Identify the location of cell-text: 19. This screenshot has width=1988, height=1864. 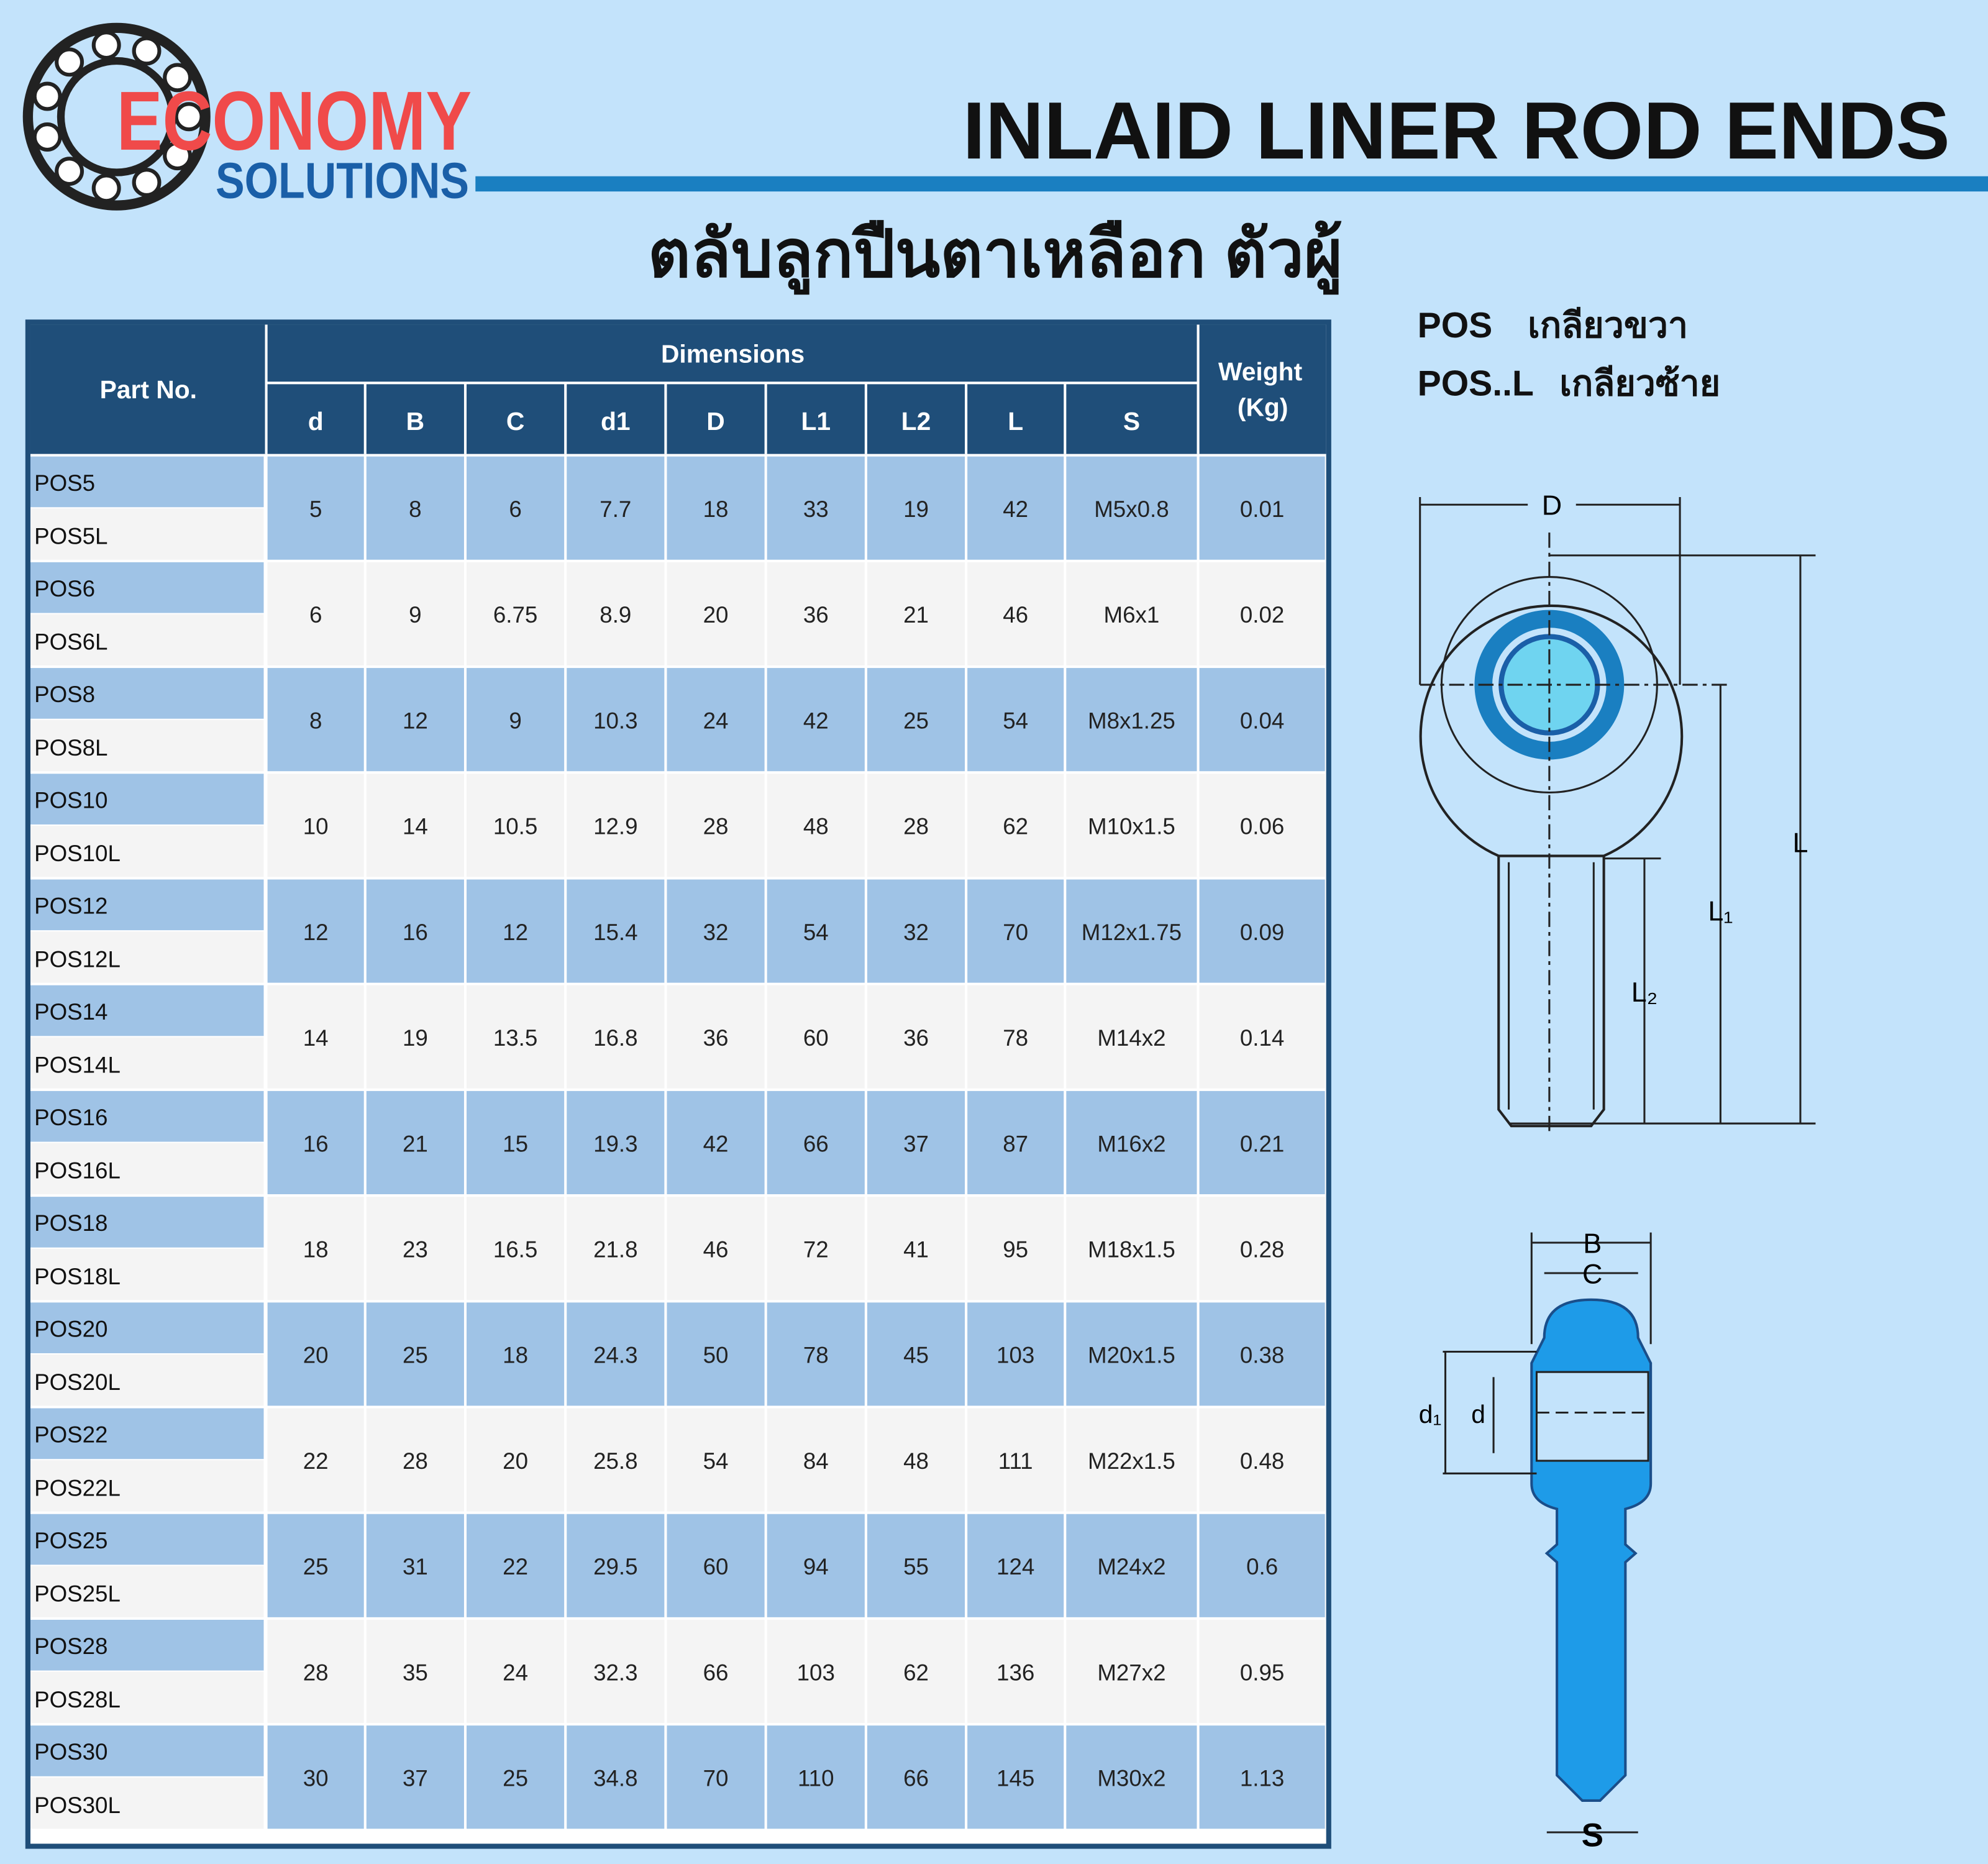
(916, 509).